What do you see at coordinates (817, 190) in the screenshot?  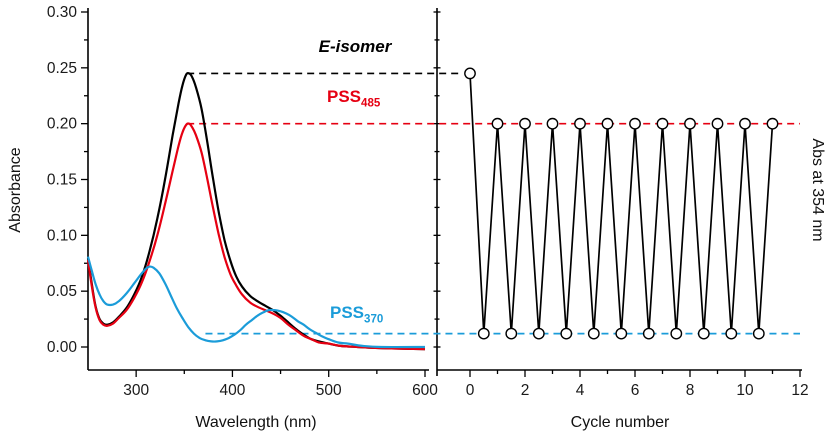 I see `right-y-axis-title: Abs at 354 nm` at bounding box center [817, 190].